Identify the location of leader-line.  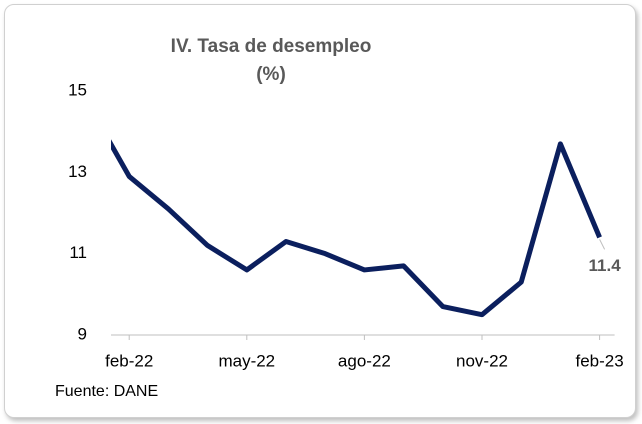
(602, 244).